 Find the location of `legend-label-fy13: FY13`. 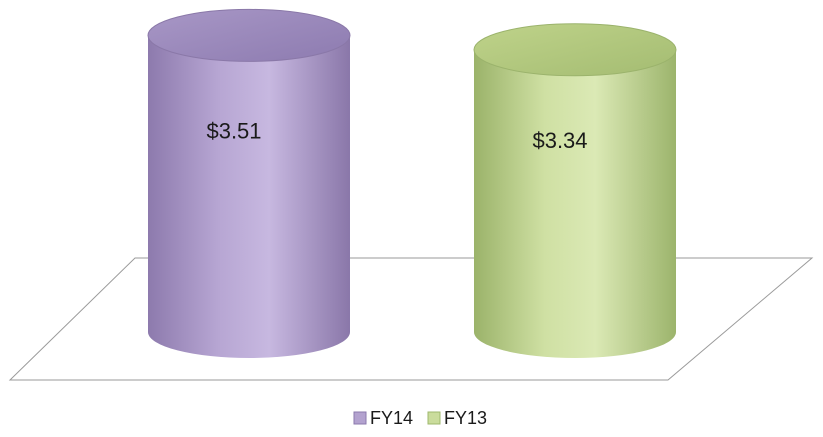

legend-label-fy13: FY13 is located at coordinates (465, 418).